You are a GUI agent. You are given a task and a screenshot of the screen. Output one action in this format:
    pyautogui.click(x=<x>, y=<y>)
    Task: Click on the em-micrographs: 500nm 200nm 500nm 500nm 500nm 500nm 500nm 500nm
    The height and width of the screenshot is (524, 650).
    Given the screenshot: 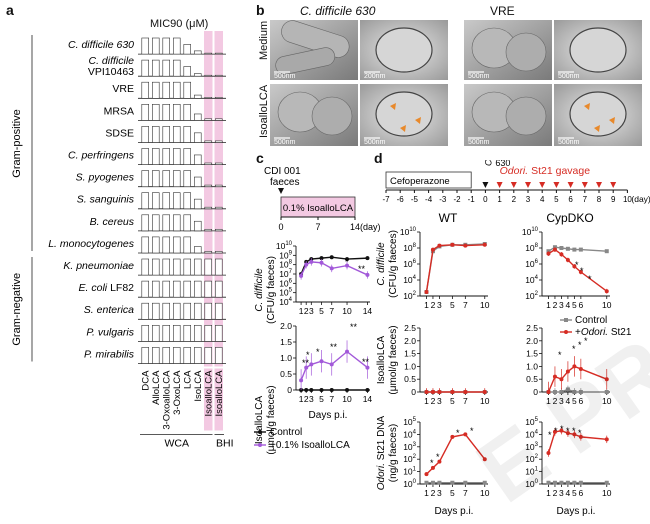 What is the action you would take?
    pyautogui.click(x=456, y=83)
    